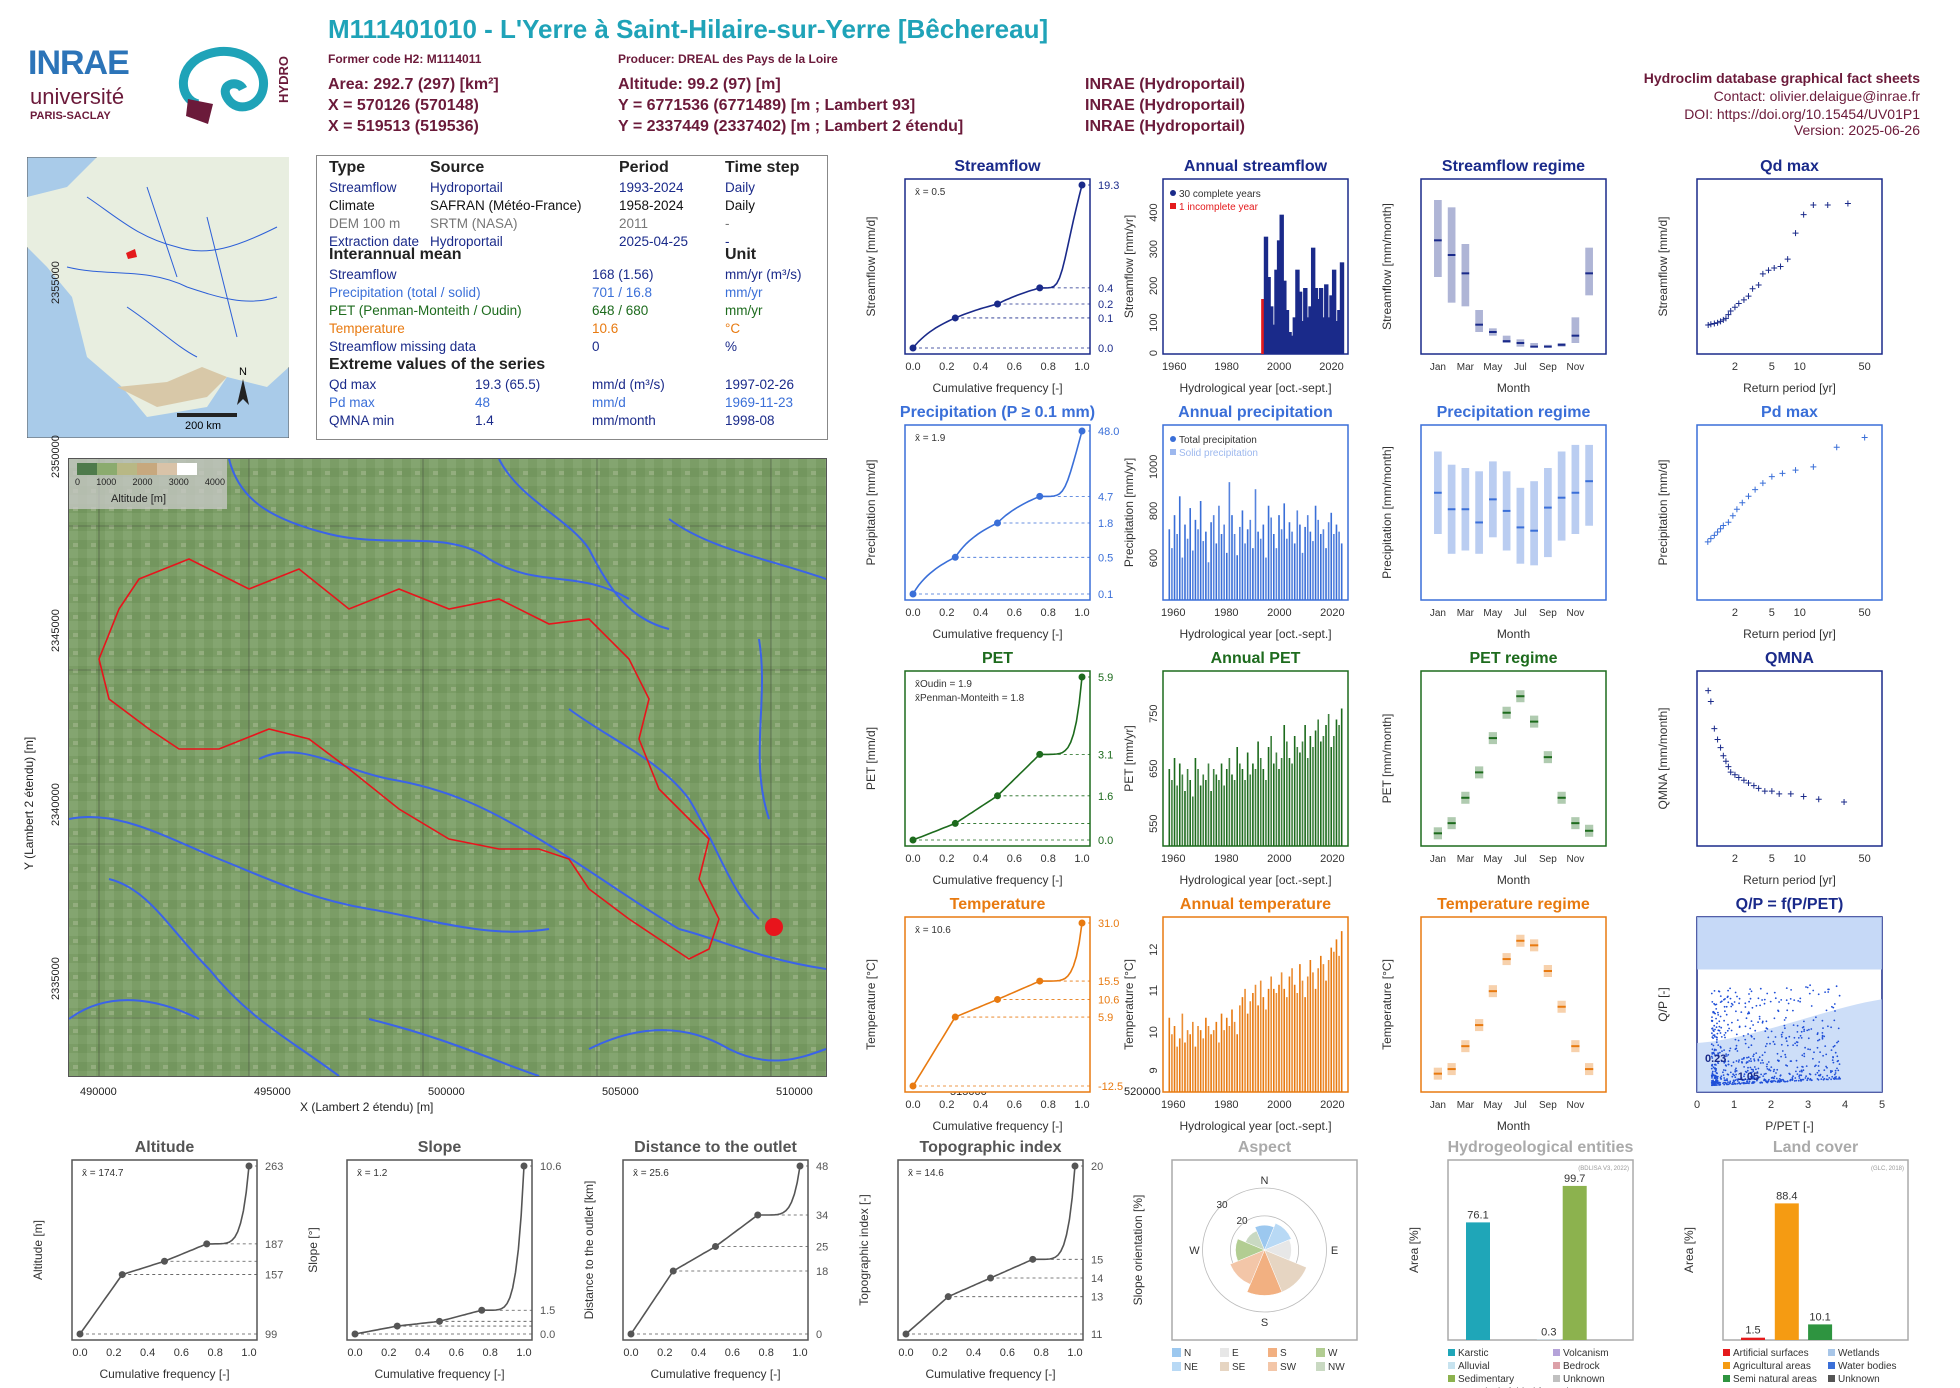 This screenshot has height=1388, width=1960. I want to click on y-axis-label: Precipitation [mm/d], so click(871, 512).